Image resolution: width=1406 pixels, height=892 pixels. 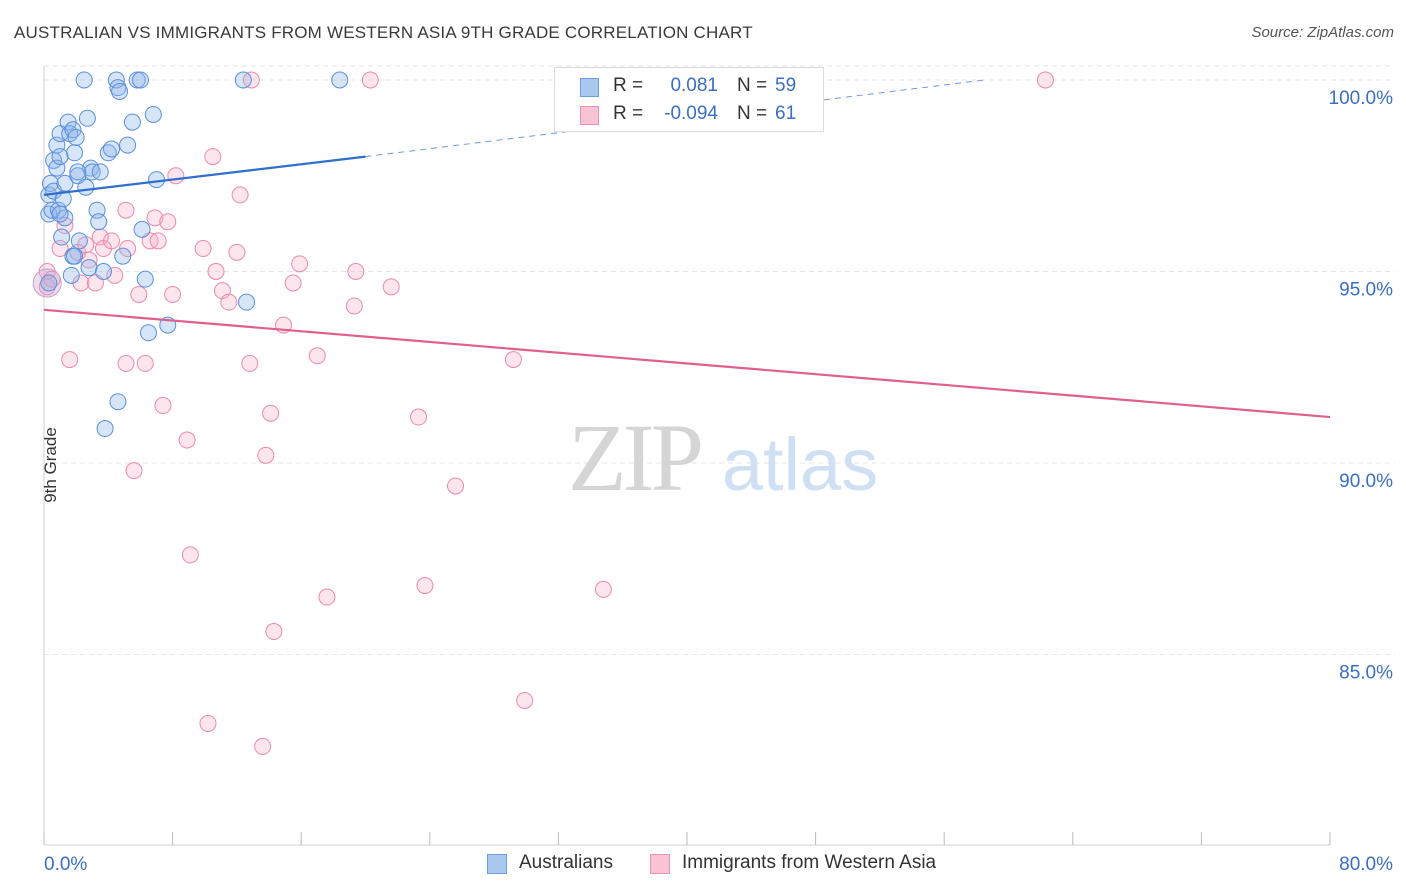 What do you see at coordinates (628, 113) in the screenshot?
I see `r-label: R =` at bounding box center [628, 113].